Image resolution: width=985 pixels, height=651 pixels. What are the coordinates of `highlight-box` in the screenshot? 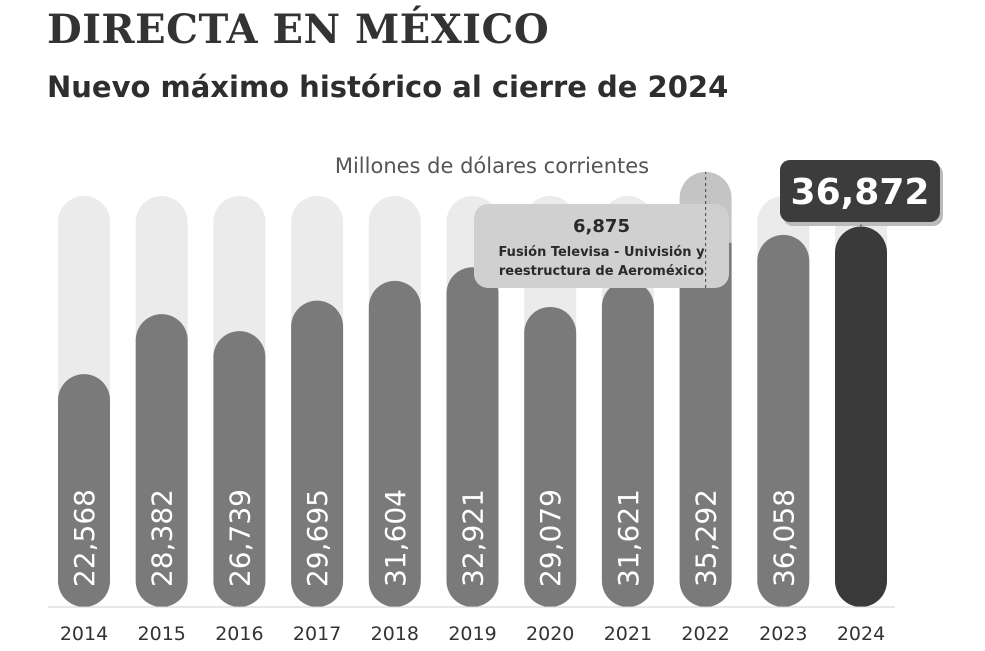 It's located at (860, 191).